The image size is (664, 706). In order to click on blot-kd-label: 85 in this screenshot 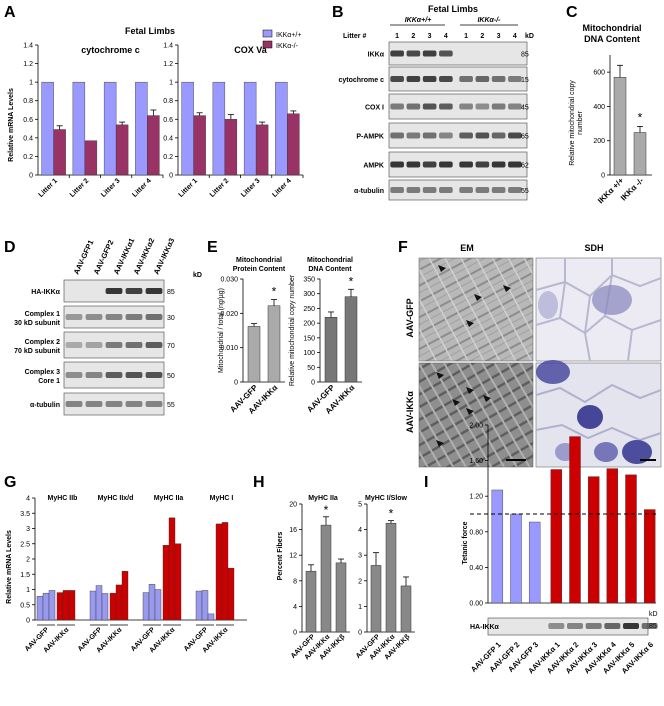, I will do `click(171, 292)`.